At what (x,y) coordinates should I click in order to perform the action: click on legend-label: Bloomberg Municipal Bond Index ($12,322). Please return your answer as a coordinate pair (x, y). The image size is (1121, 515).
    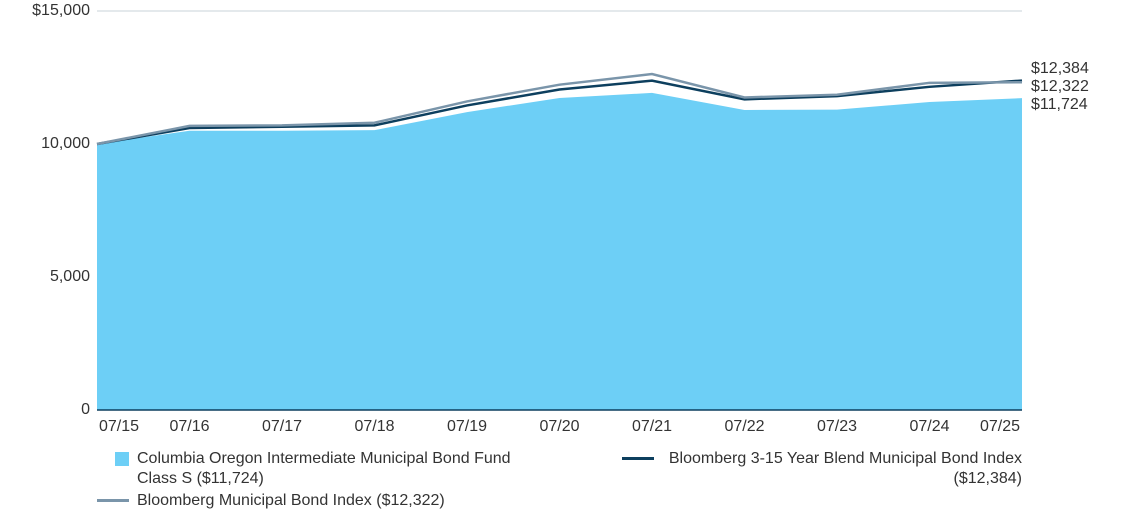
    Looking at the image, I should click on (291, 500).